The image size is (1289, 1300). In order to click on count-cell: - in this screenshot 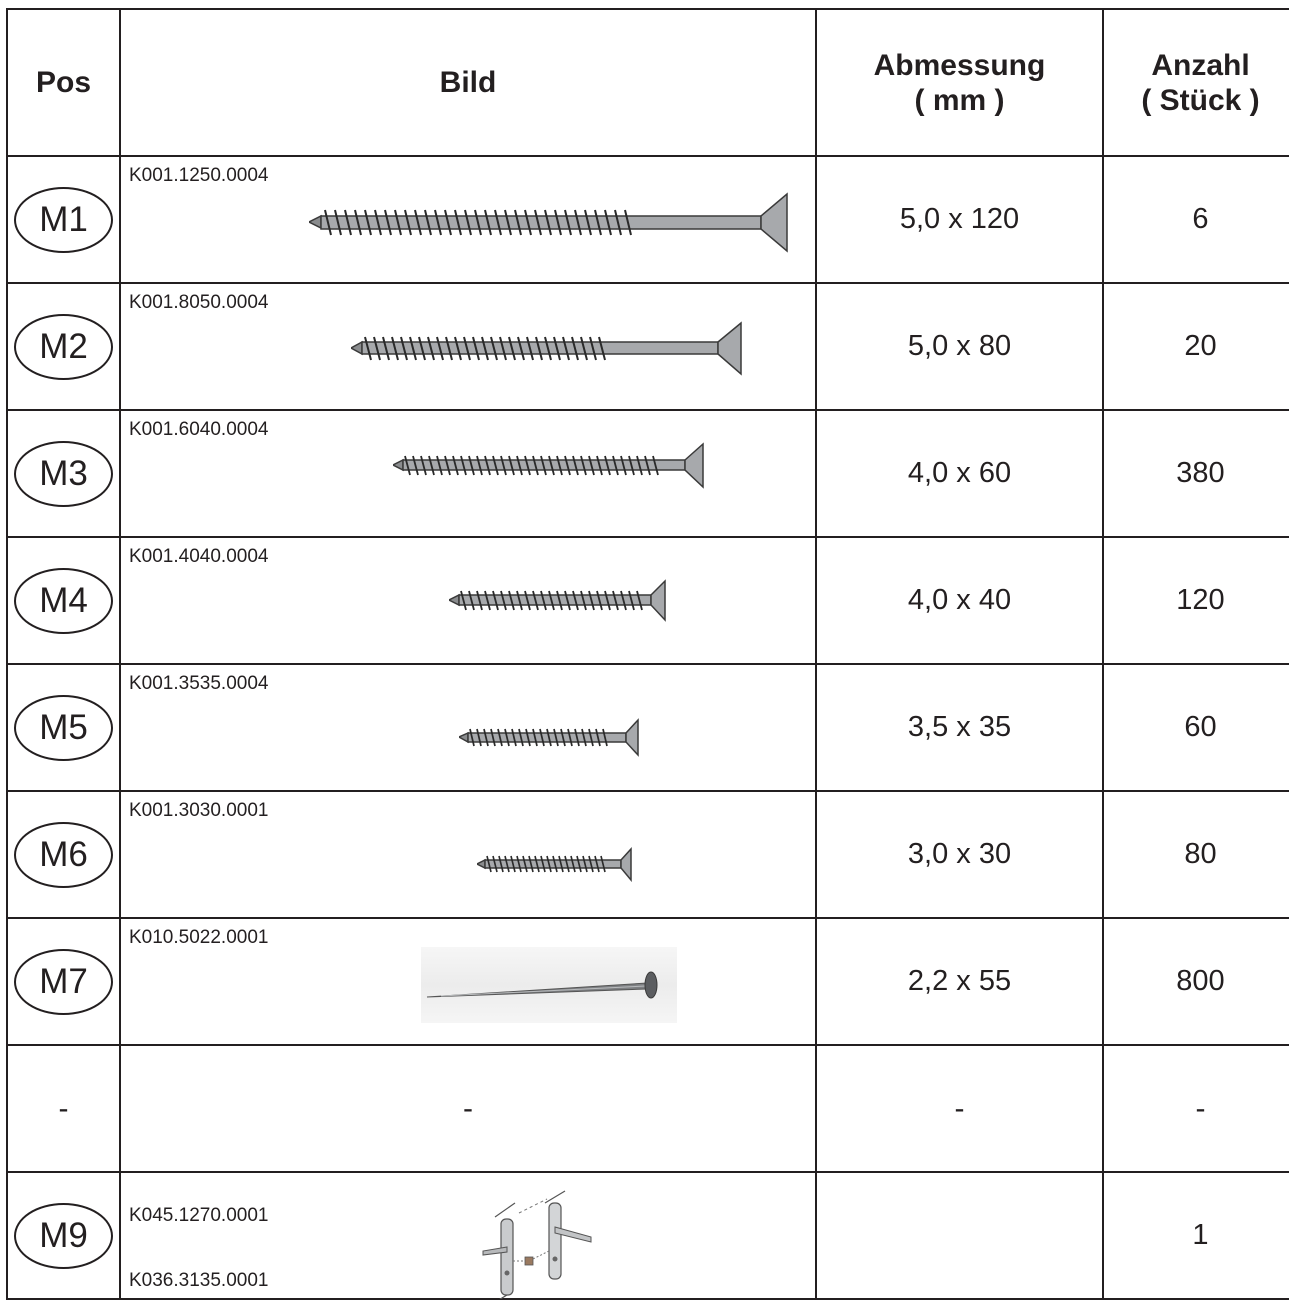, I will do `click(1195, 1108)`.